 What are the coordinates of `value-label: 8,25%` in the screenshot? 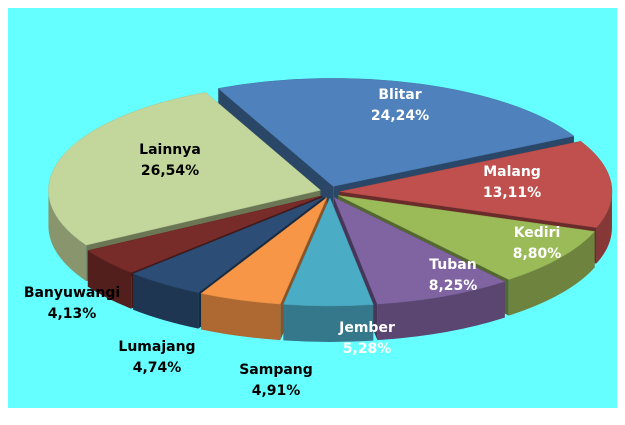 It's located at (453, 286).